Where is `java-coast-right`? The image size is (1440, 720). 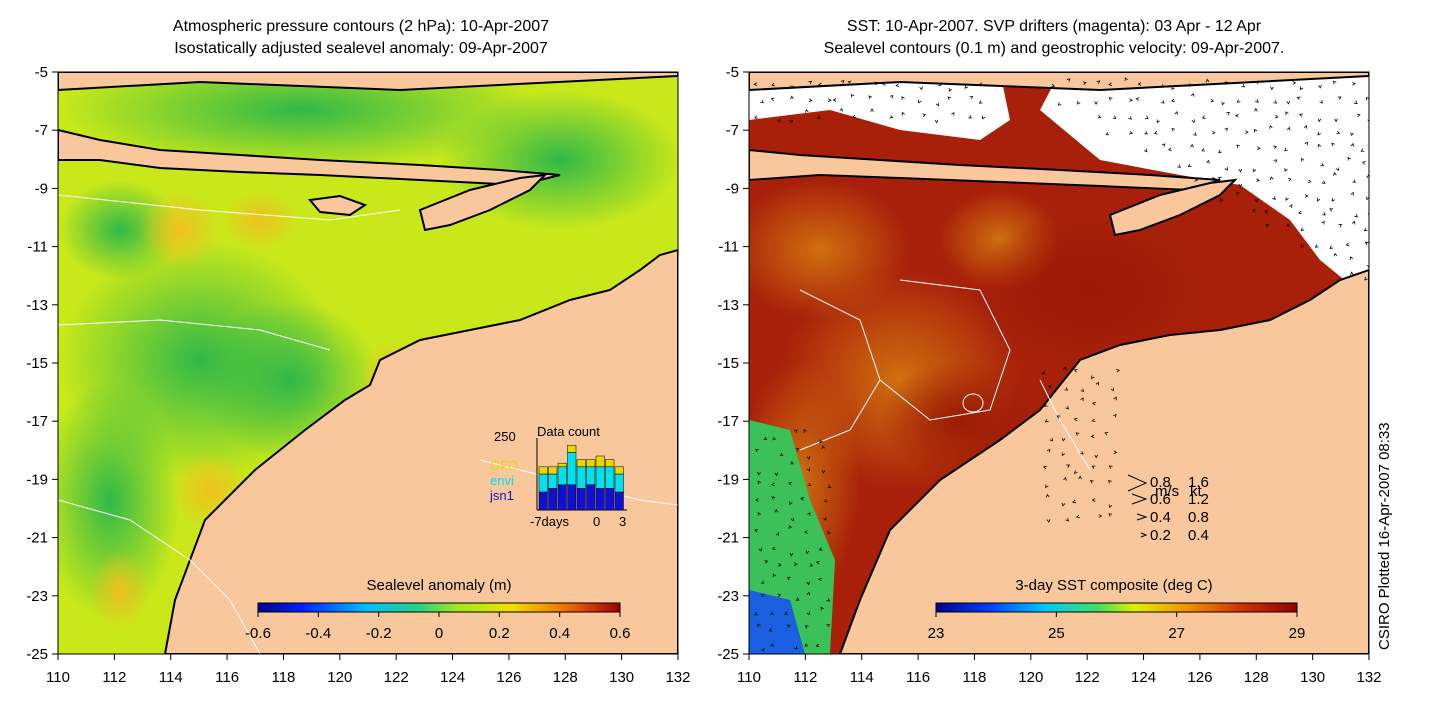 java-coast-right is located at coordinates (1059, 82).